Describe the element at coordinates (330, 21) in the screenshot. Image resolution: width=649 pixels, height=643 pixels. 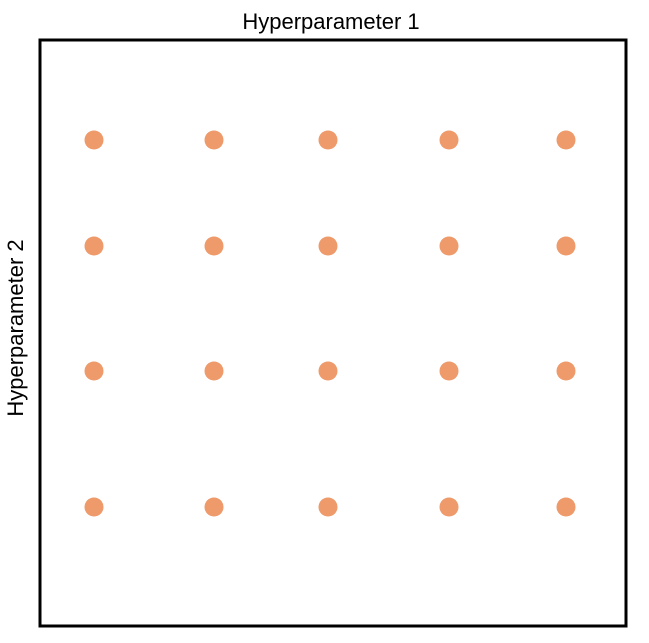
I see `x-axis-title: Hyperparameter 1` at that location.